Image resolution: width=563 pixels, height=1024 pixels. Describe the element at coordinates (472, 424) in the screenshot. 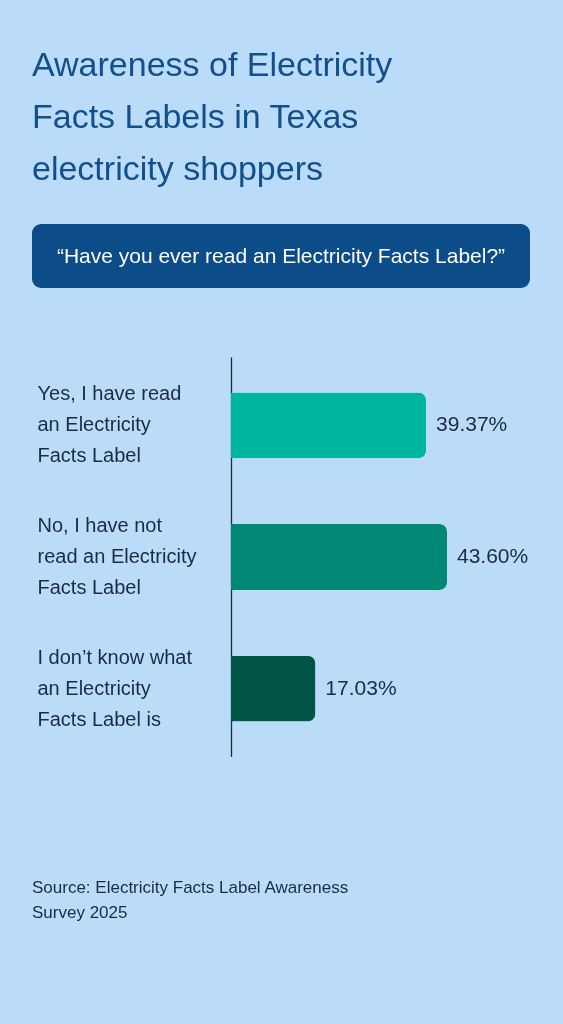

I see `data-label: 39.37%` at that location.